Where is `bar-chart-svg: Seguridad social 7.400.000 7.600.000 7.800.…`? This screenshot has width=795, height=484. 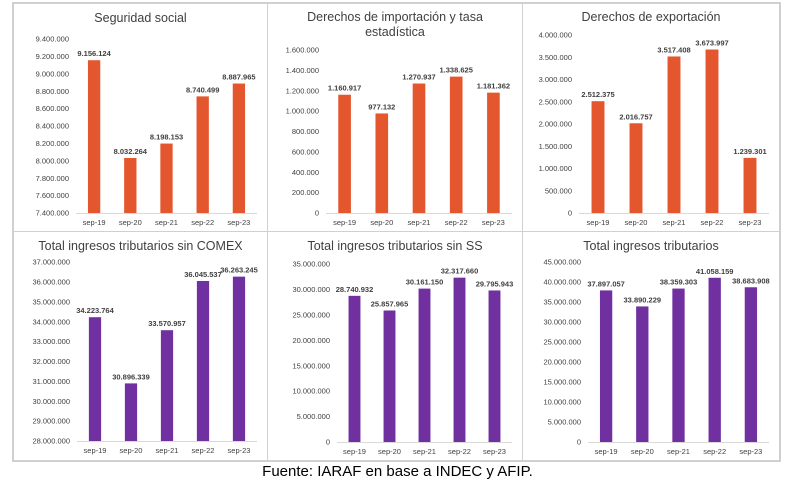 bar-chart-svg: Seguridad social 7.400.000 7.600.000 7.800.… is located at coordinates (146, 119).